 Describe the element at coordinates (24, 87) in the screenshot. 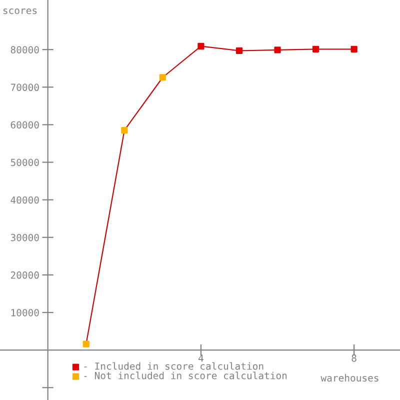

I see `y-tick-label: 70000` at that location.